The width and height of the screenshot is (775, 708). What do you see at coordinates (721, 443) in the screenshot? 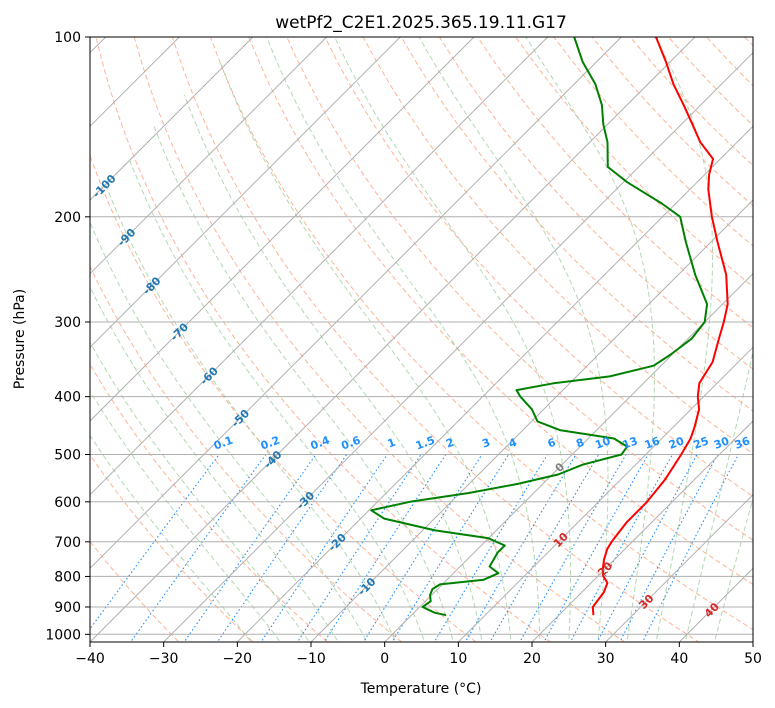
I see `mixing-ratio-label: 30` at bounding box center [721, 443].